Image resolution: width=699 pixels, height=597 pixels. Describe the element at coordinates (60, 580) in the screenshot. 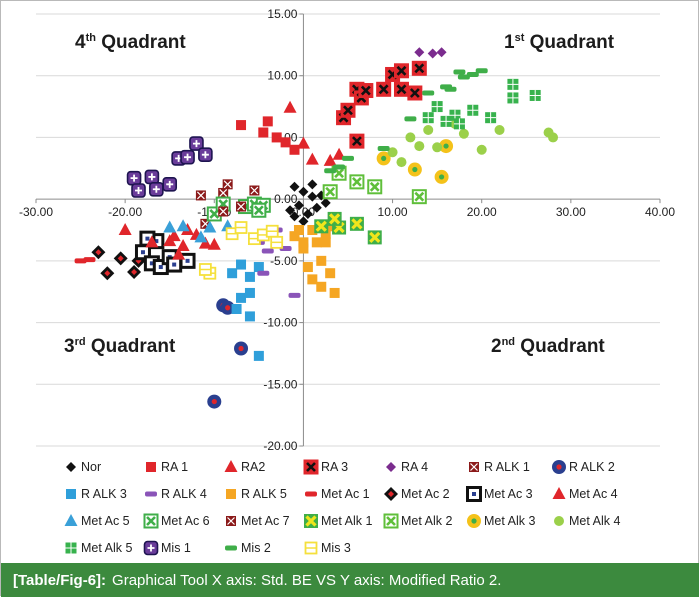

I see `caption-tag: [Table/Fig-6]:` at that location.